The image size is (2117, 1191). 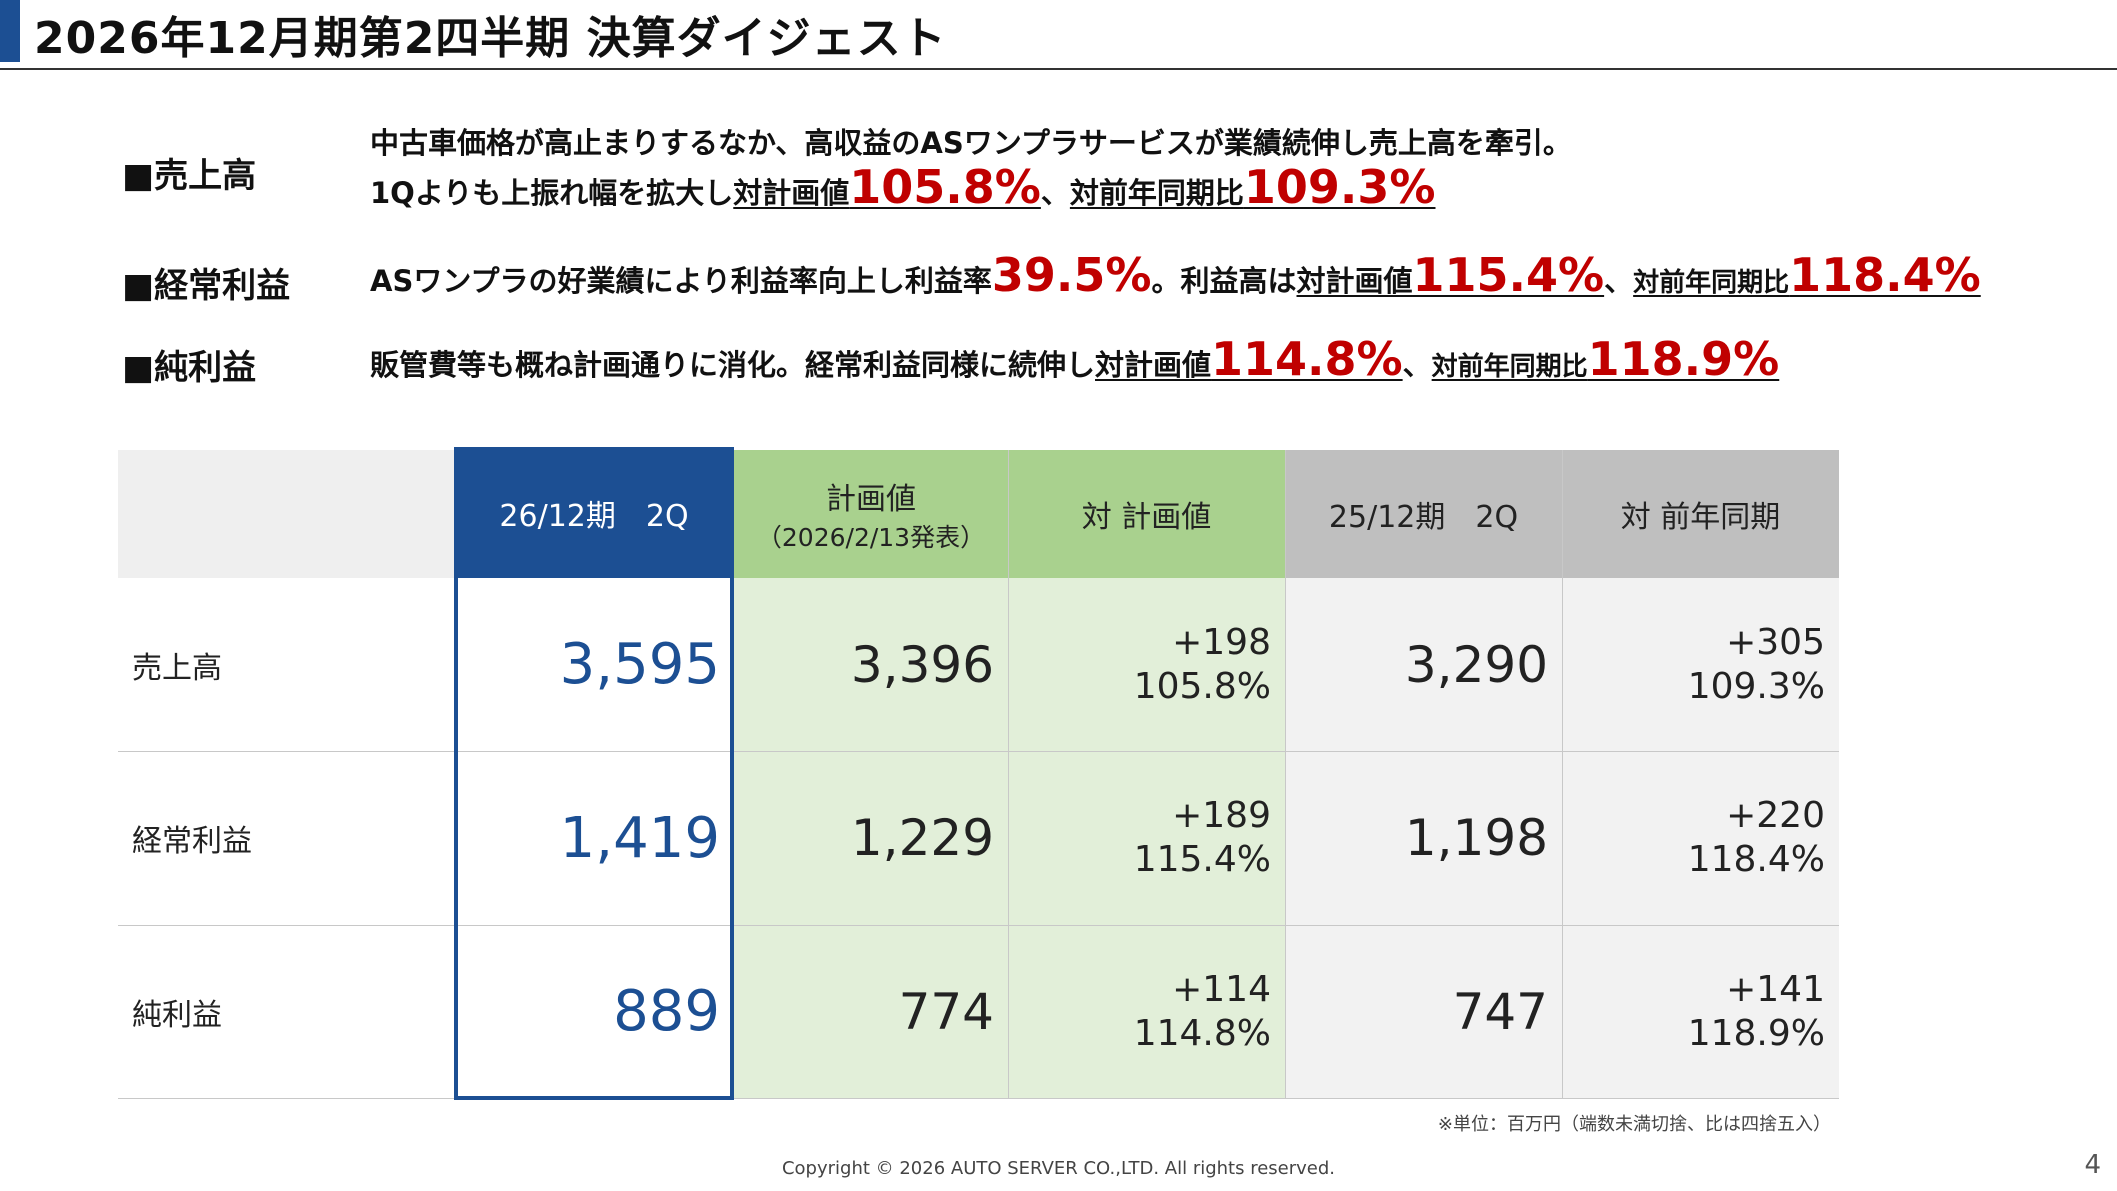 I want to click on header-vs-plan-label: 対 計画値, so click(x=1146, y=517).